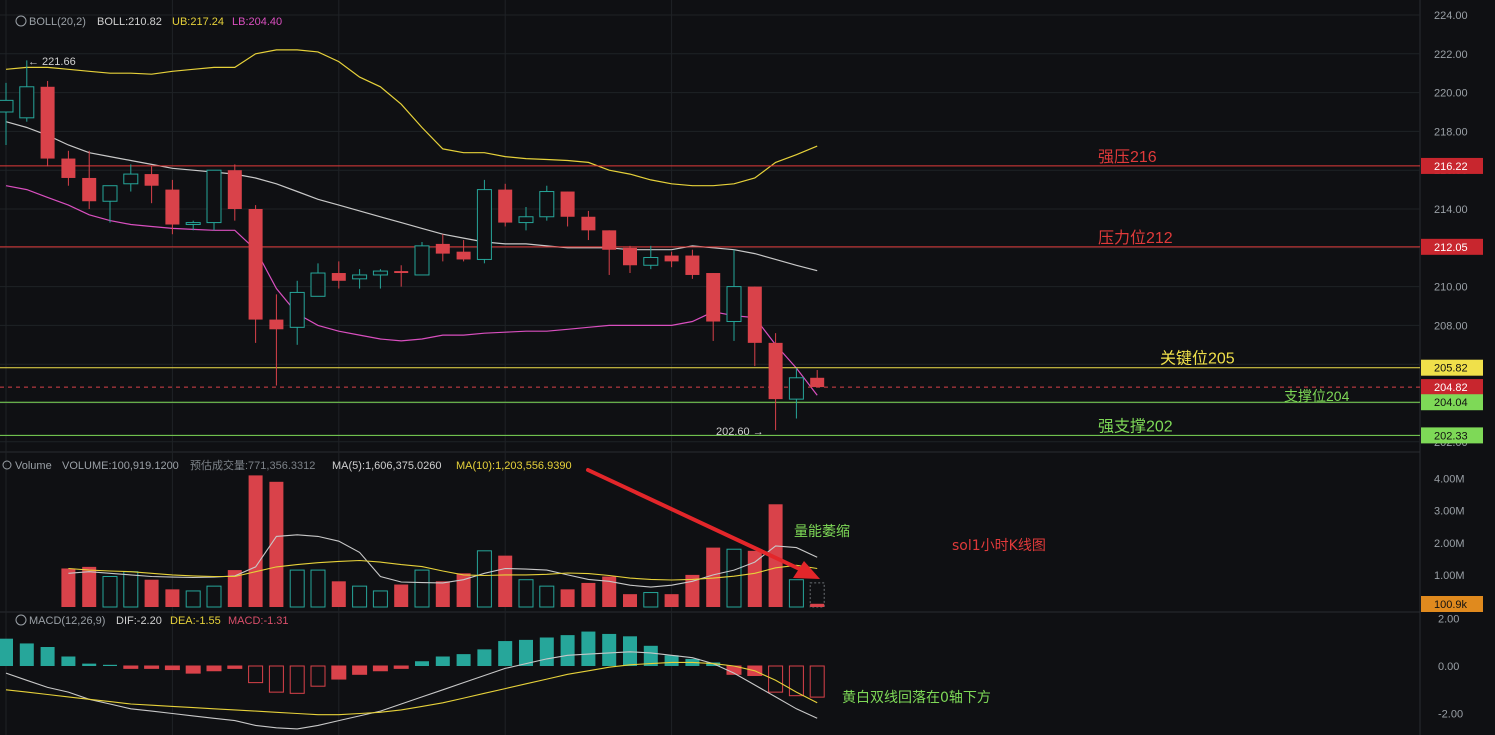  Describe the element at coordinates (1449, 480) in the screenshot. I see `volume-tick-label: 4.00M` at that location.